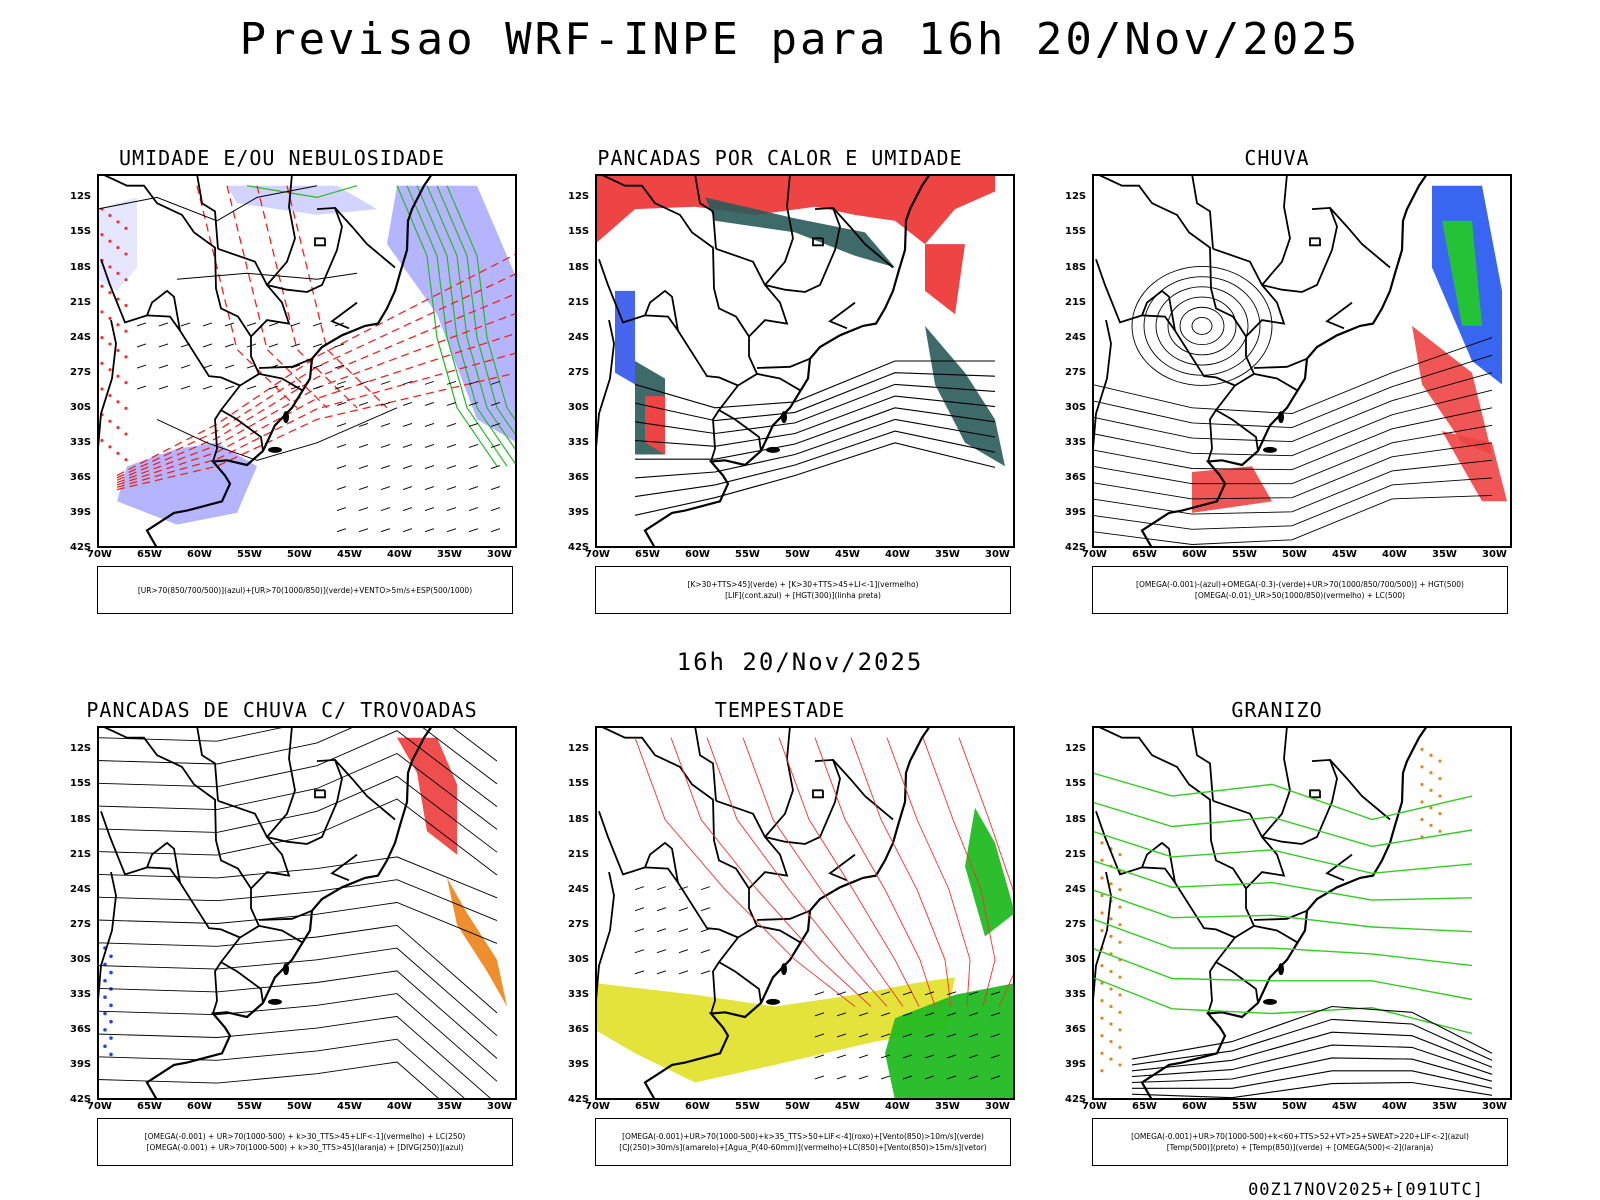 The image size is (1600, 1200). Describe the element at coordinates (597, 1106) in the screenshot. I see `lon-tick-label: 70W` at that location.